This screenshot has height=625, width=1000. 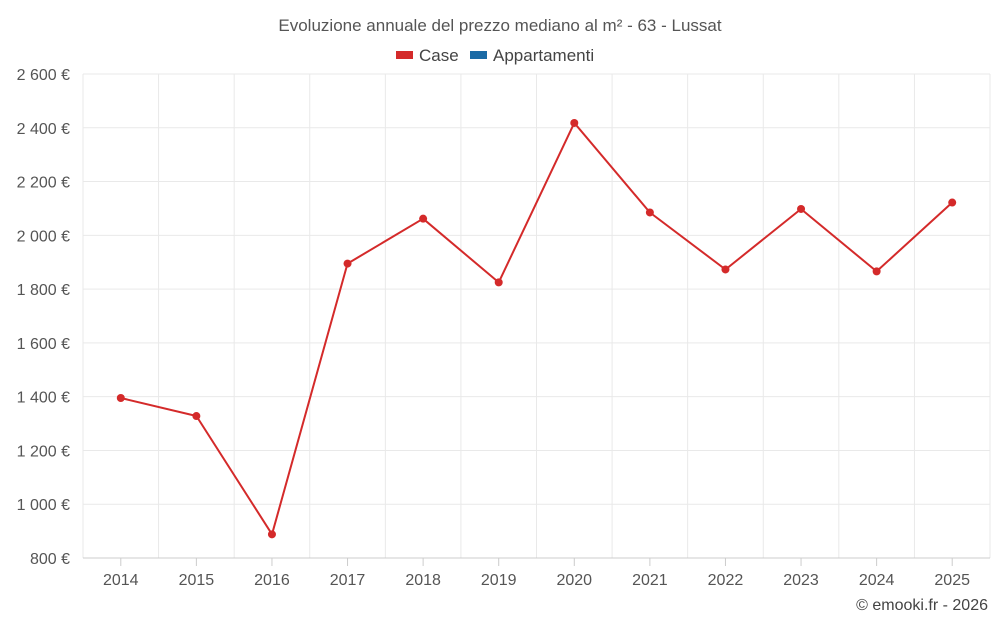 I want to click on legend-item-case: Case, so click(x=427, y=55).